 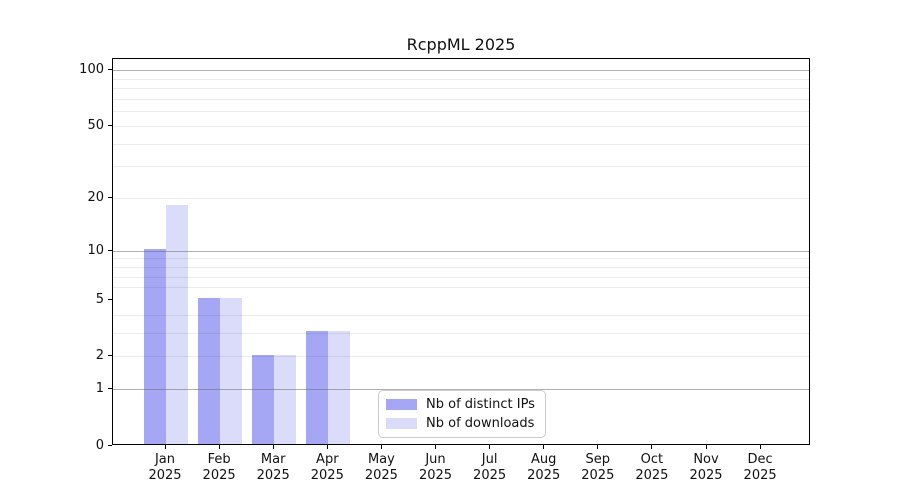 What do you see at coordinates (285, 399) in the screenshot?
I see `bar-downloads-mar` at bounding box center [285, 399].